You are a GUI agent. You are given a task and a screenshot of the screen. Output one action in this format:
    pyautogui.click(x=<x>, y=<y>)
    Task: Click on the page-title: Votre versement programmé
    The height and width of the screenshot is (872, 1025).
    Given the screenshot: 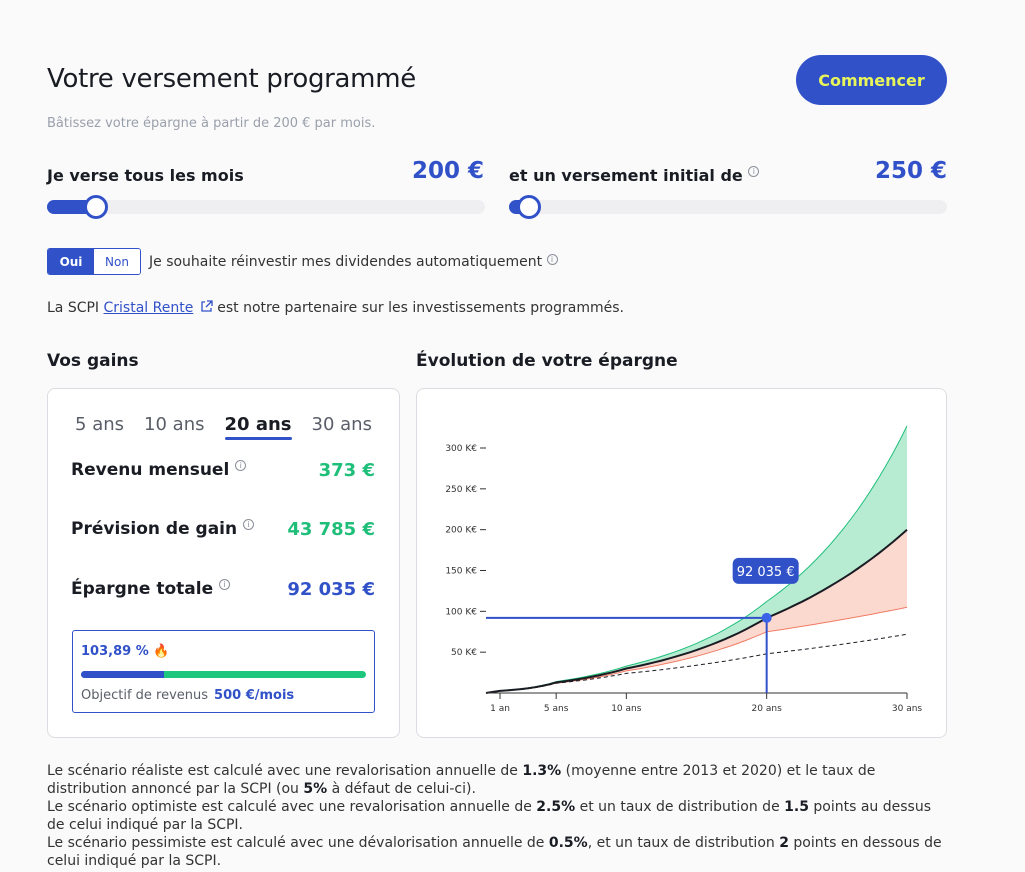 What is the action you would take?
    pyautogui.click(x=231, y=79)
    